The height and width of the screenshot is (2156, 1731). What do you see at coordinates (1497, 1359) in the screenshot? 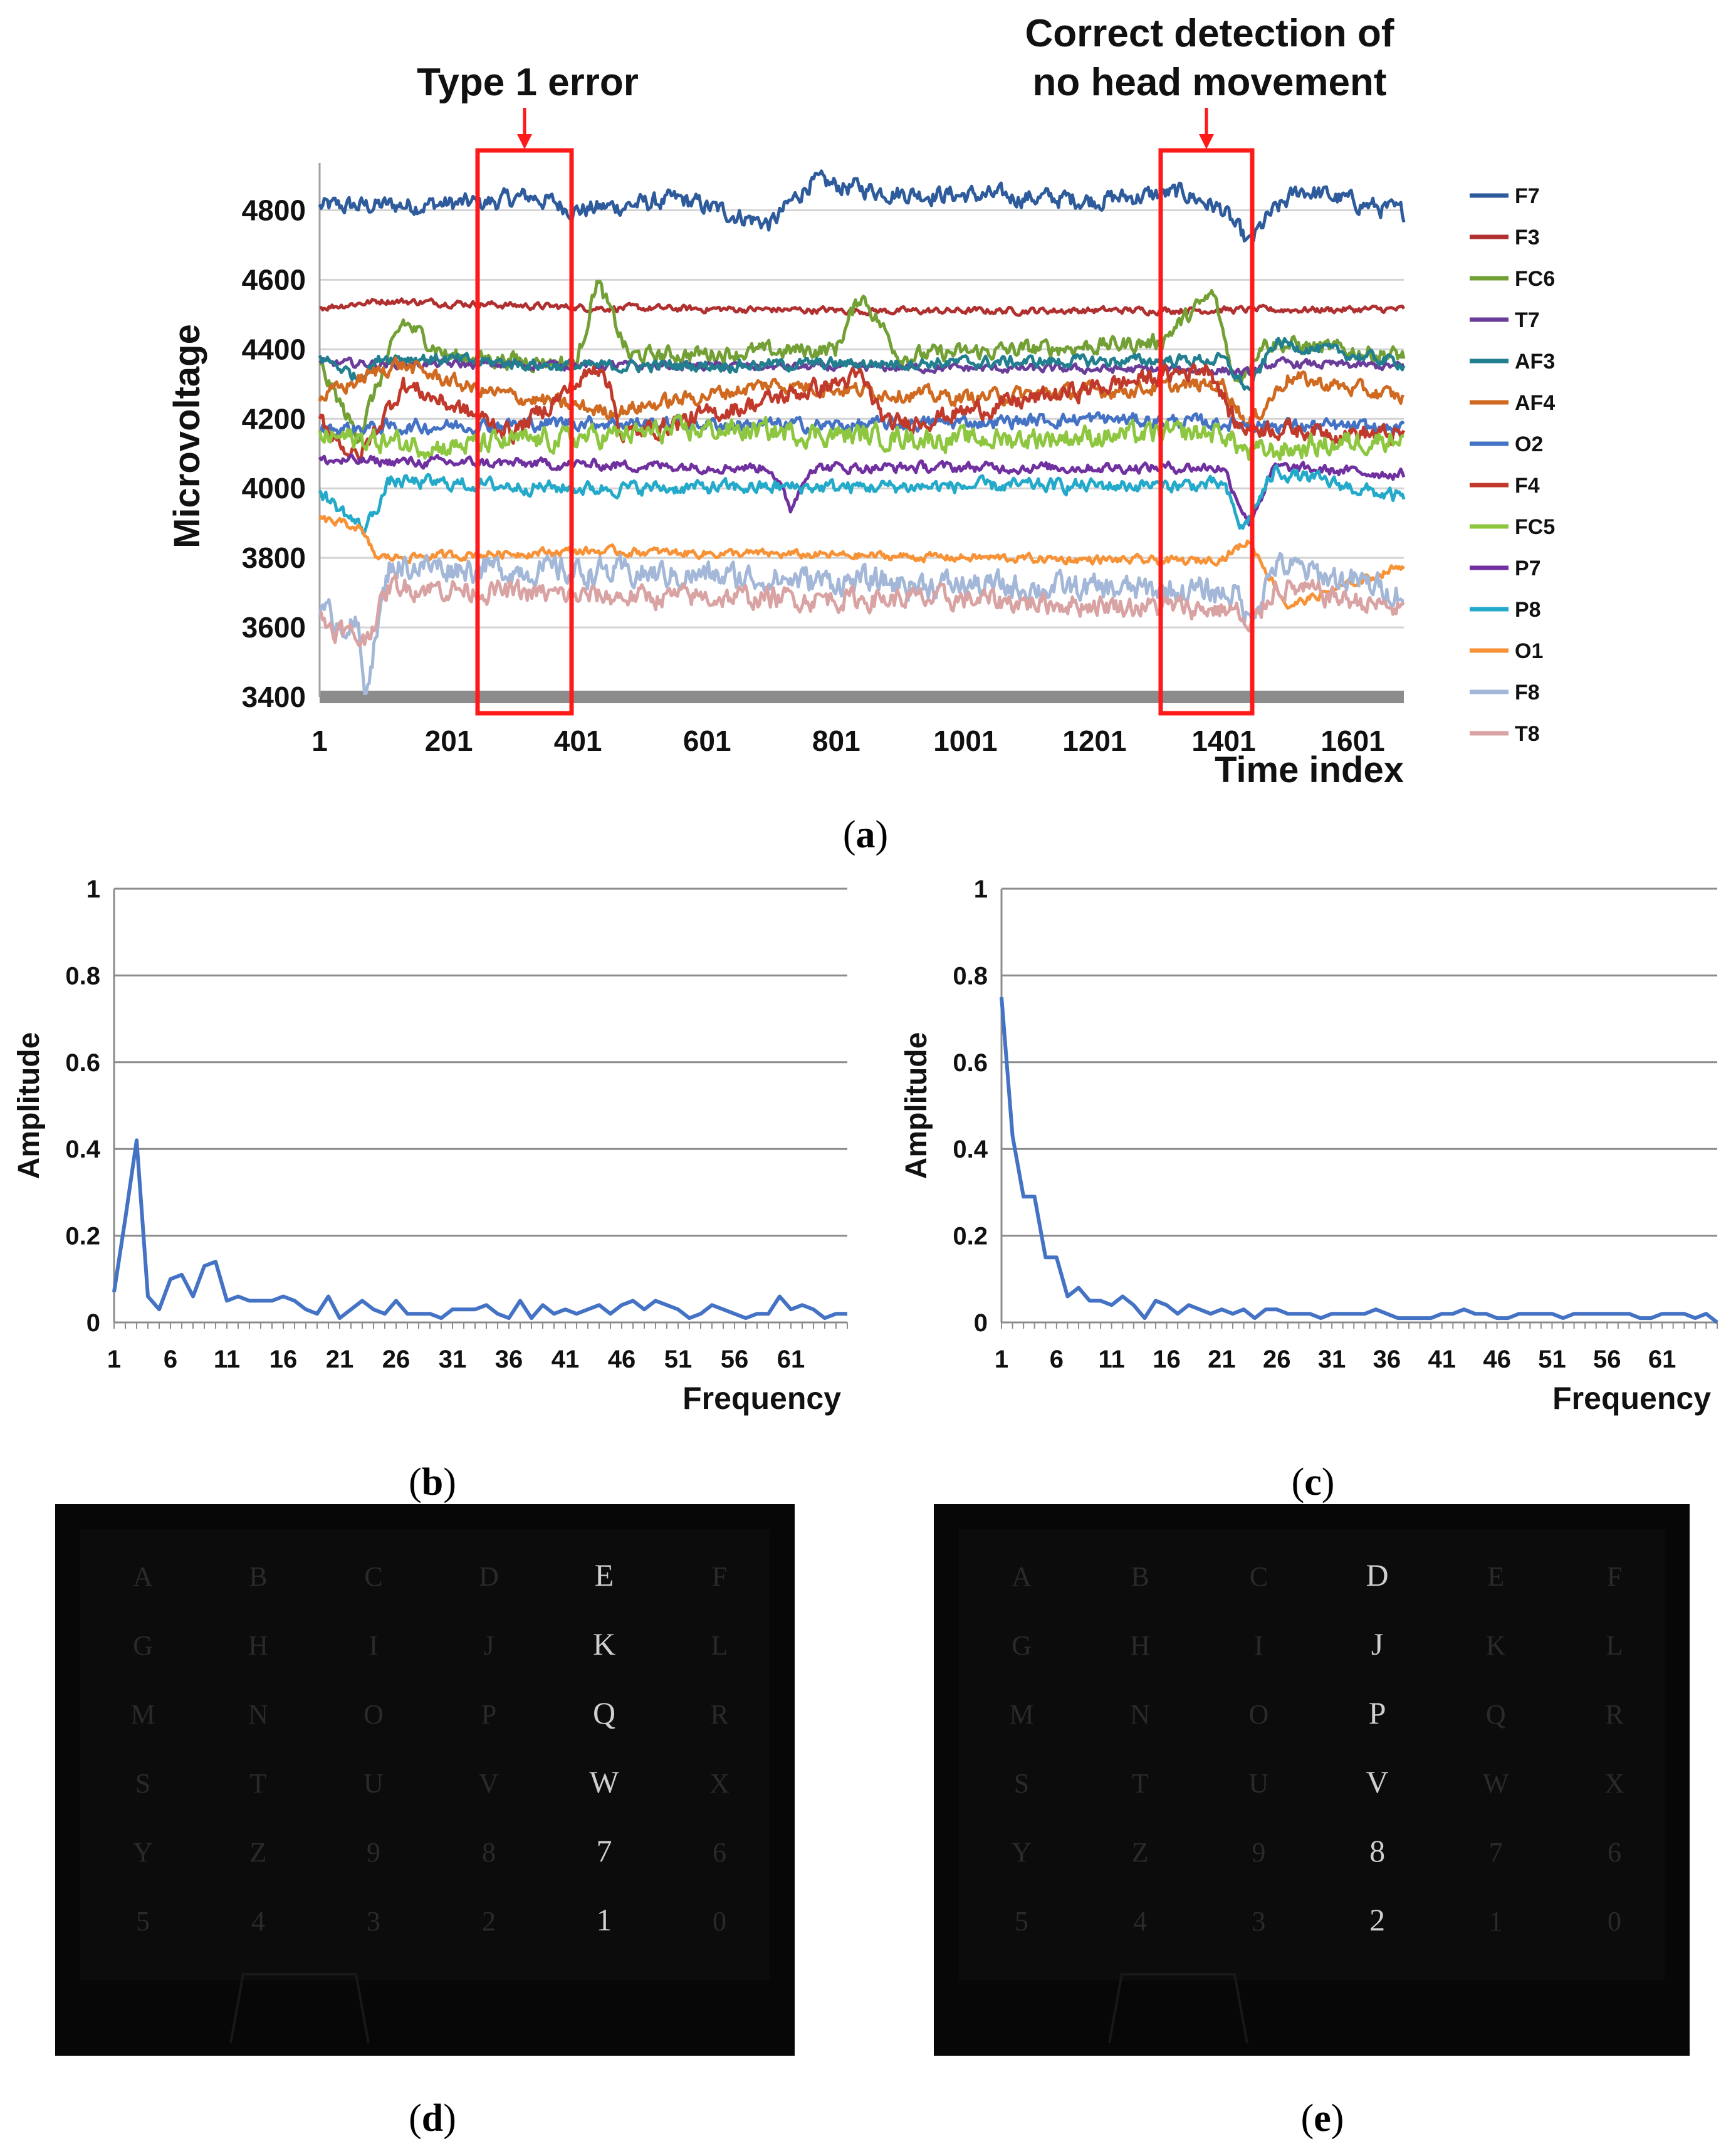
I see `x-tick-label: 46` at bounding box center [1497, 1359].